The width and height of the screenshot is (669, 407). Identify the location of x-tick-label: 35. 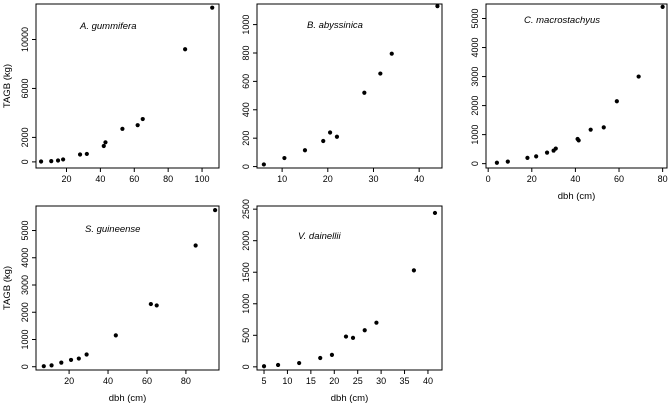
(405, 381).